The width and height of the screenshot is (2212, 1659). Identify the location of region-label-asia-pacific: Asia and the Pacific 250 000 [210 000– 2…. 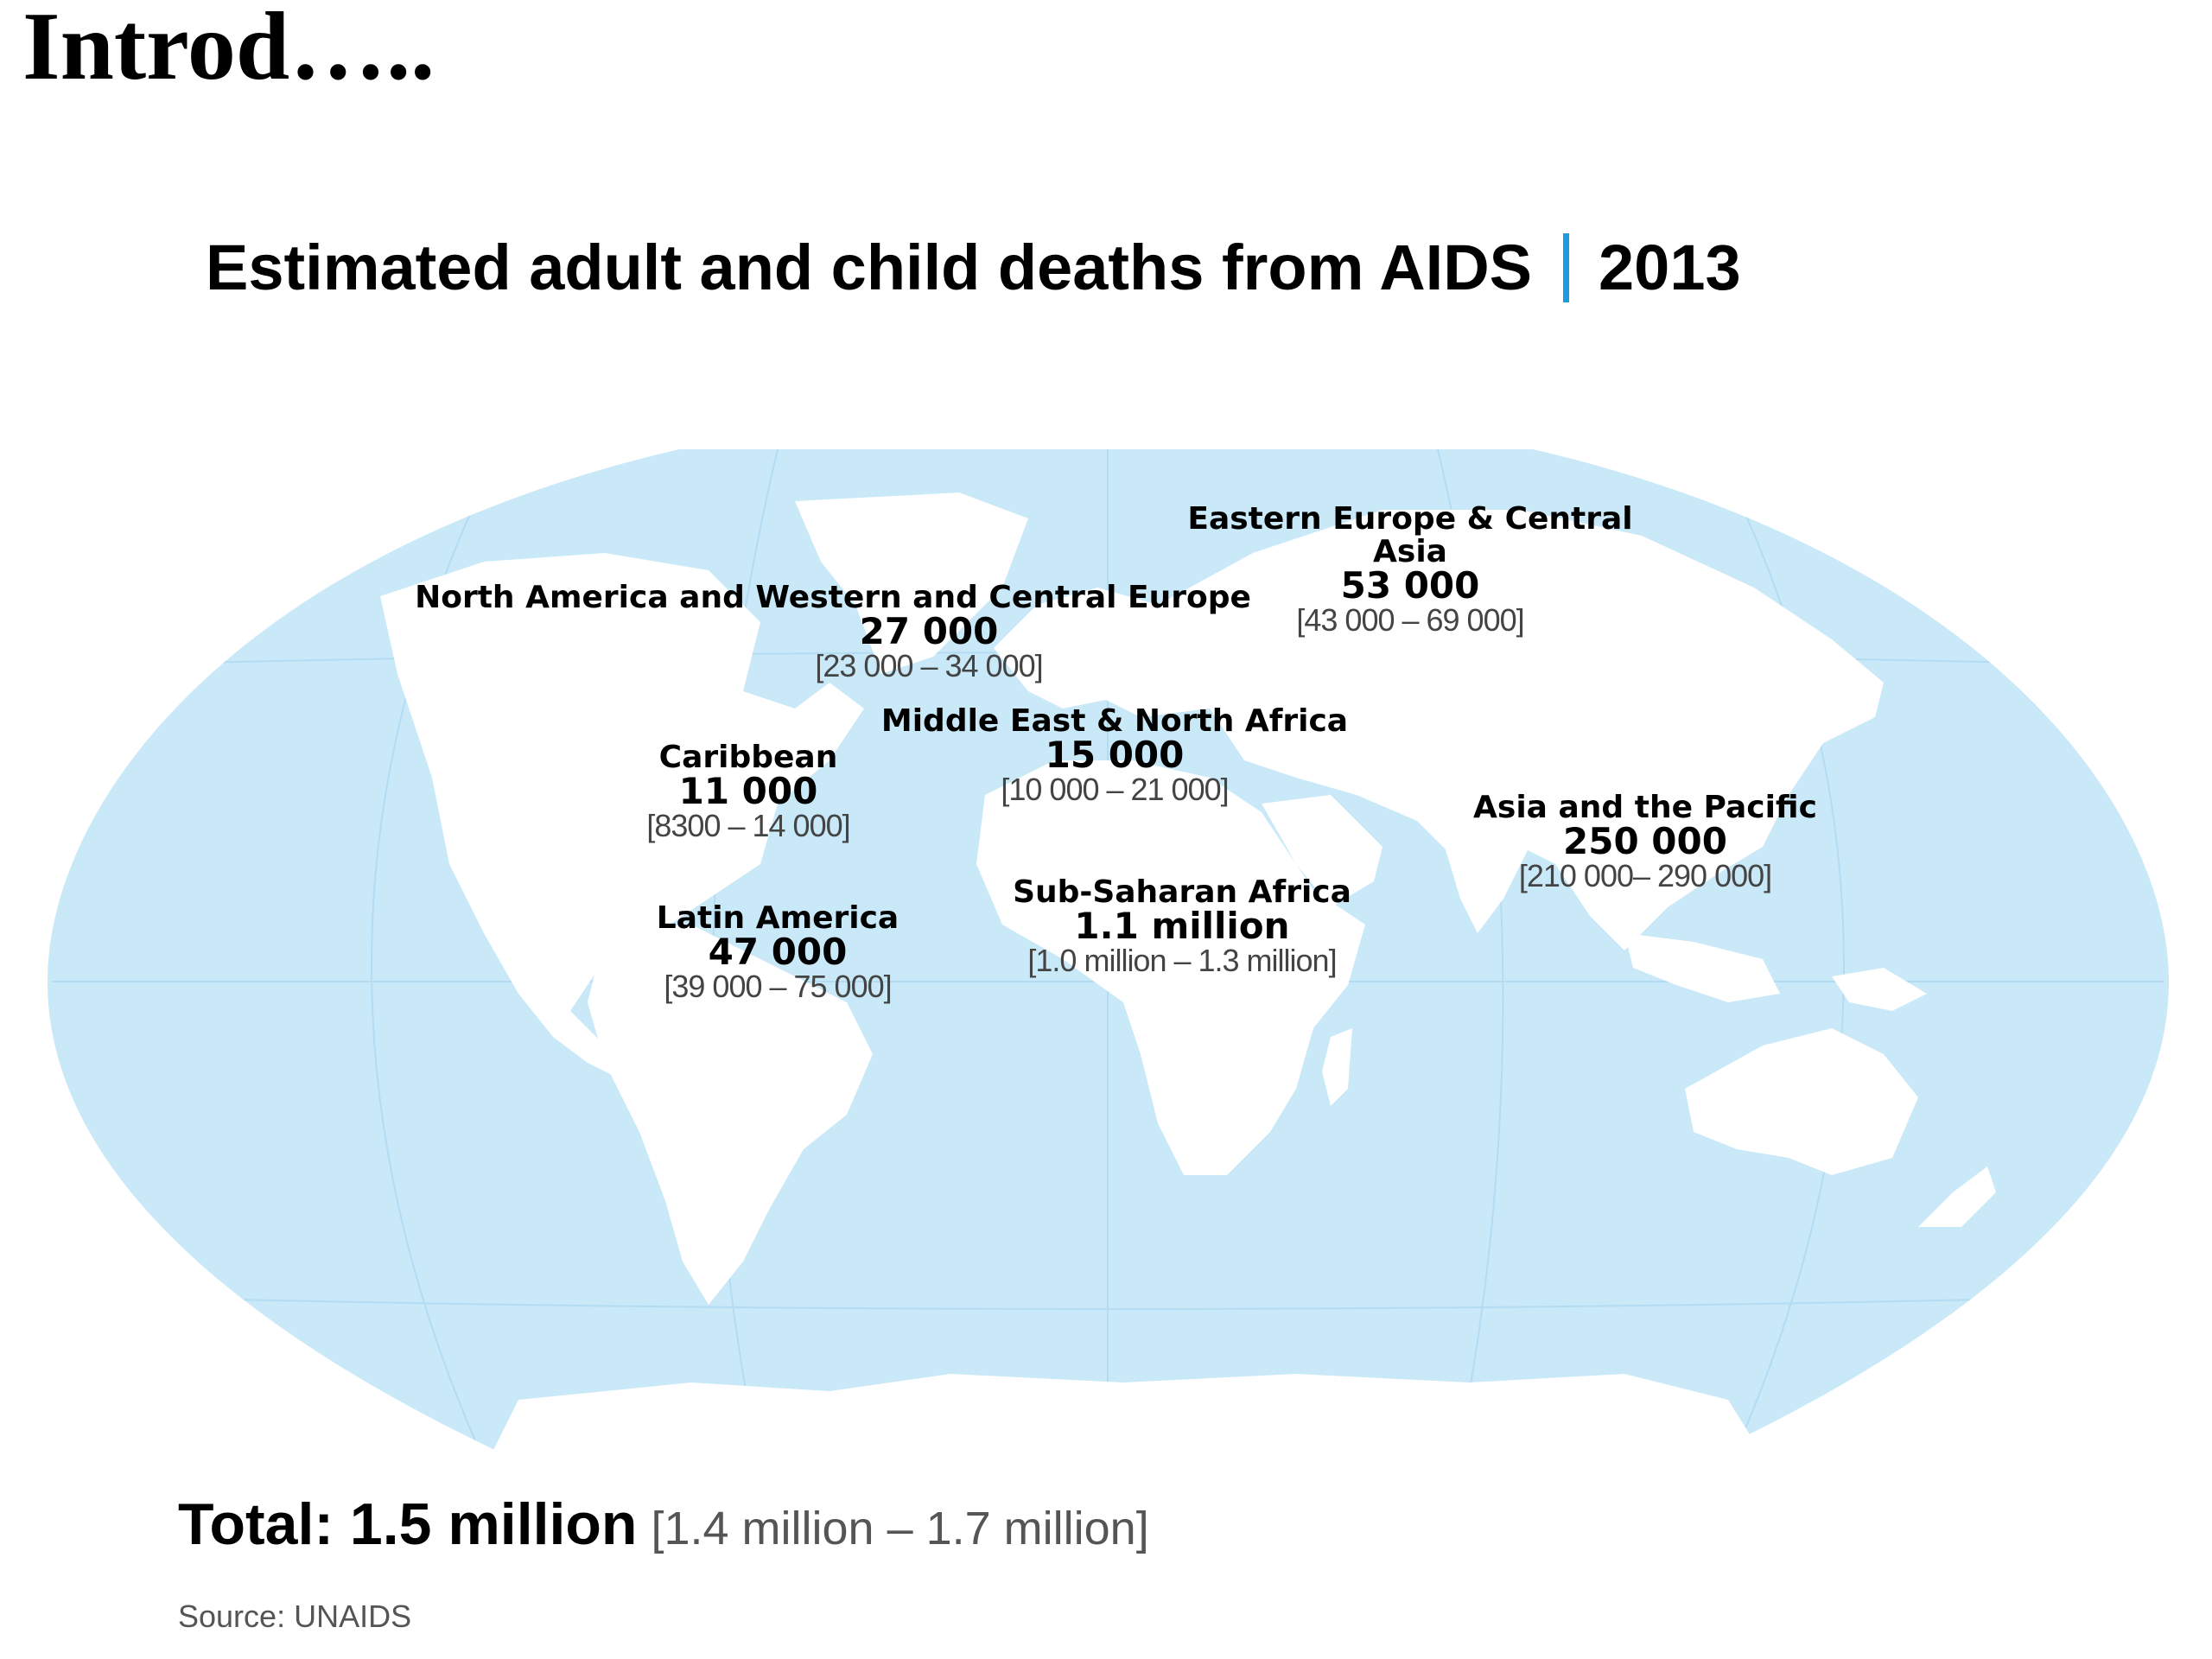
(1645, 842).